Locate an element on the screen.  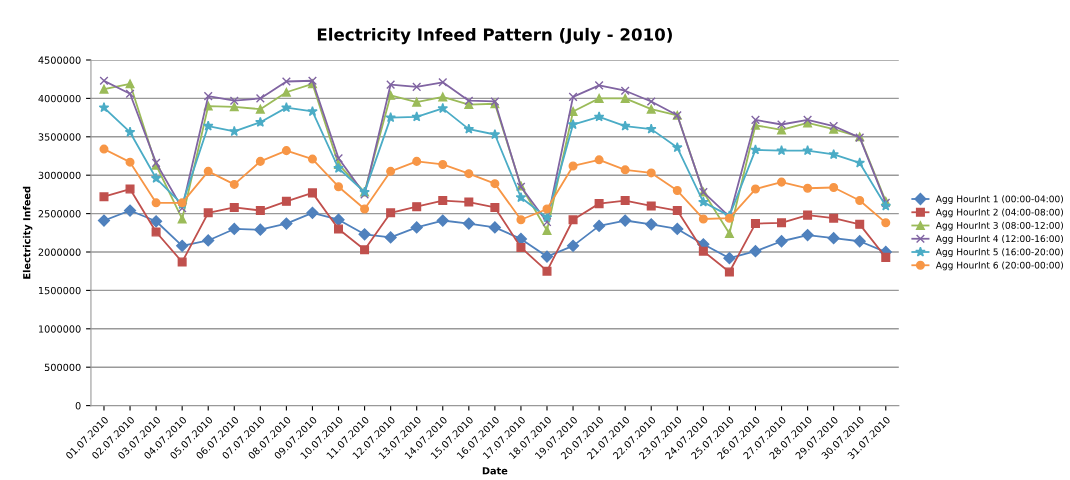
y-tick-label: 3500000 is located at coordinates (59, 137).